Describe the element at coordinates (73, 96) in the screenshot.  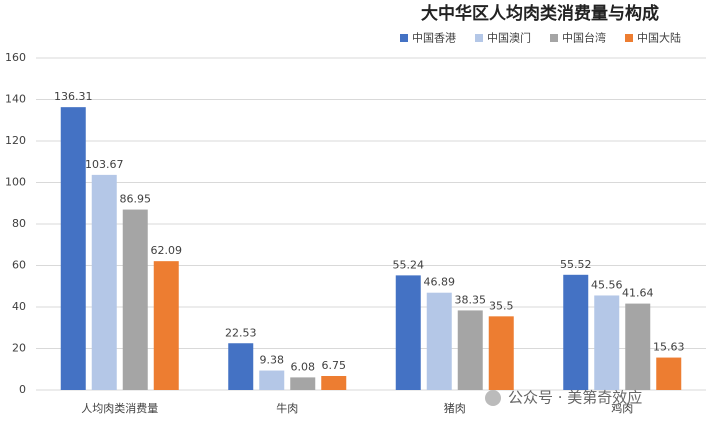
I see `value-label: 136.31` at that location.